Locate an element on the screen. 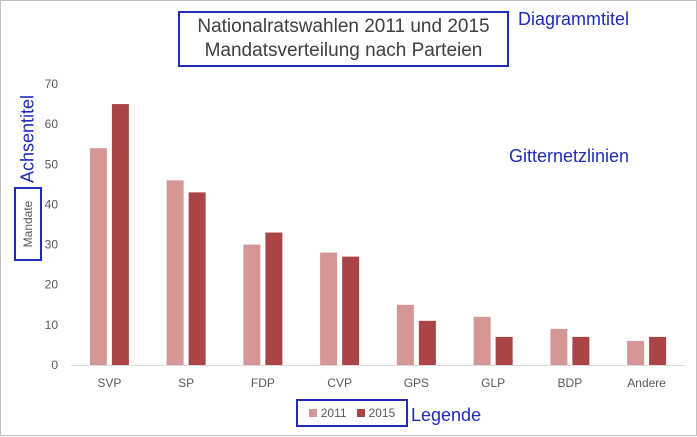 Image resolution: width=697 pixels, height=437 pixels. legend-item-2011: 2011 is located at coordinates (327, 413).